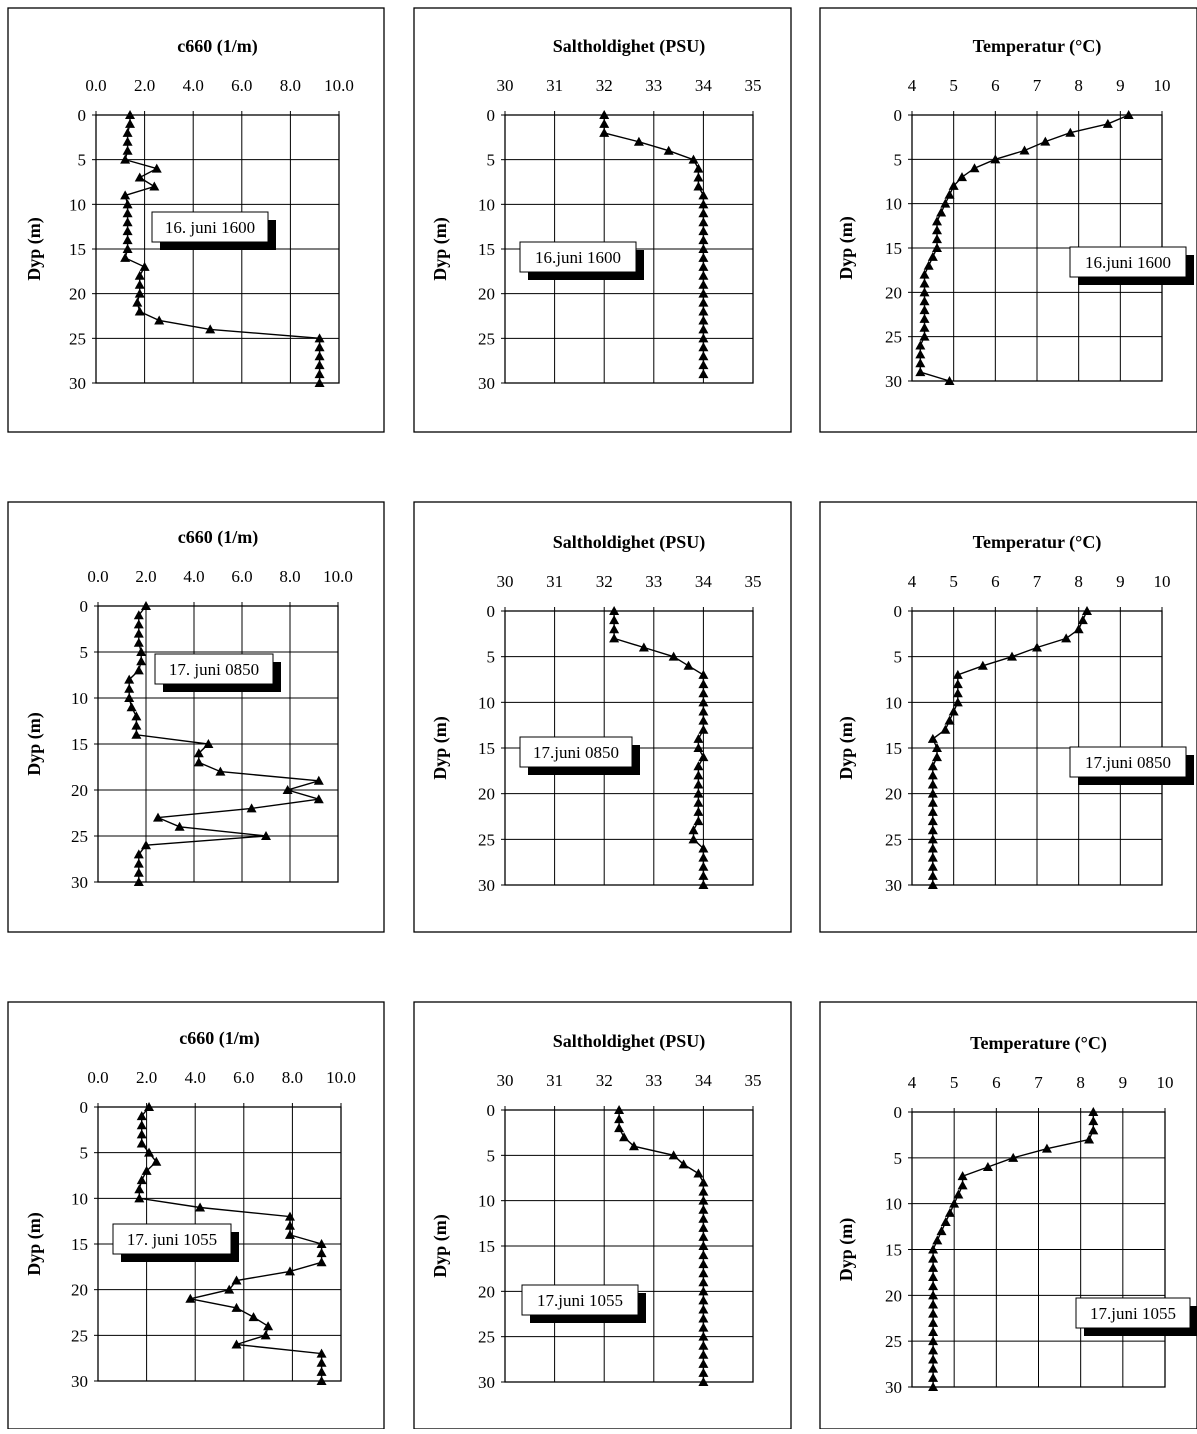  Describe the element at coordinates (1123, 1082) in the screenshot. I see `x-tick-label: 9` at that location.